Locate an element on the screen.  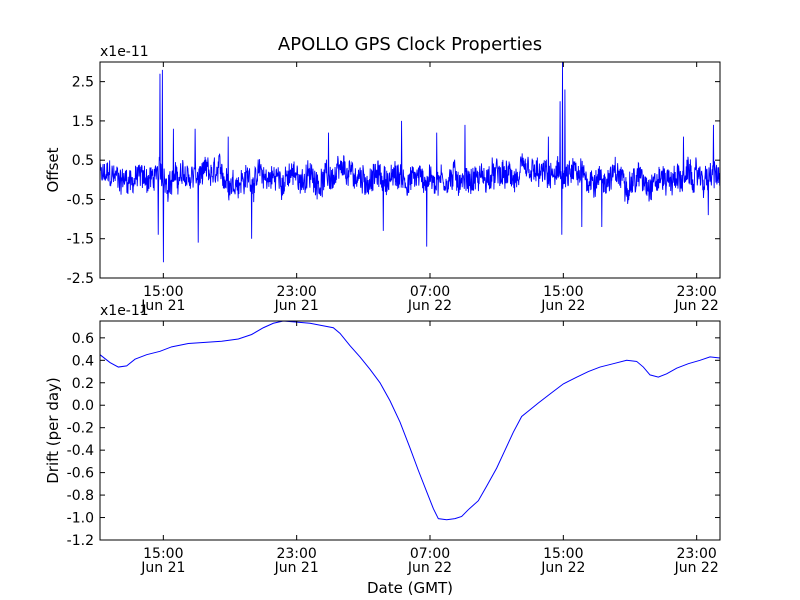
y-tick-label: -1.5 is located at coordinates (80, 240).